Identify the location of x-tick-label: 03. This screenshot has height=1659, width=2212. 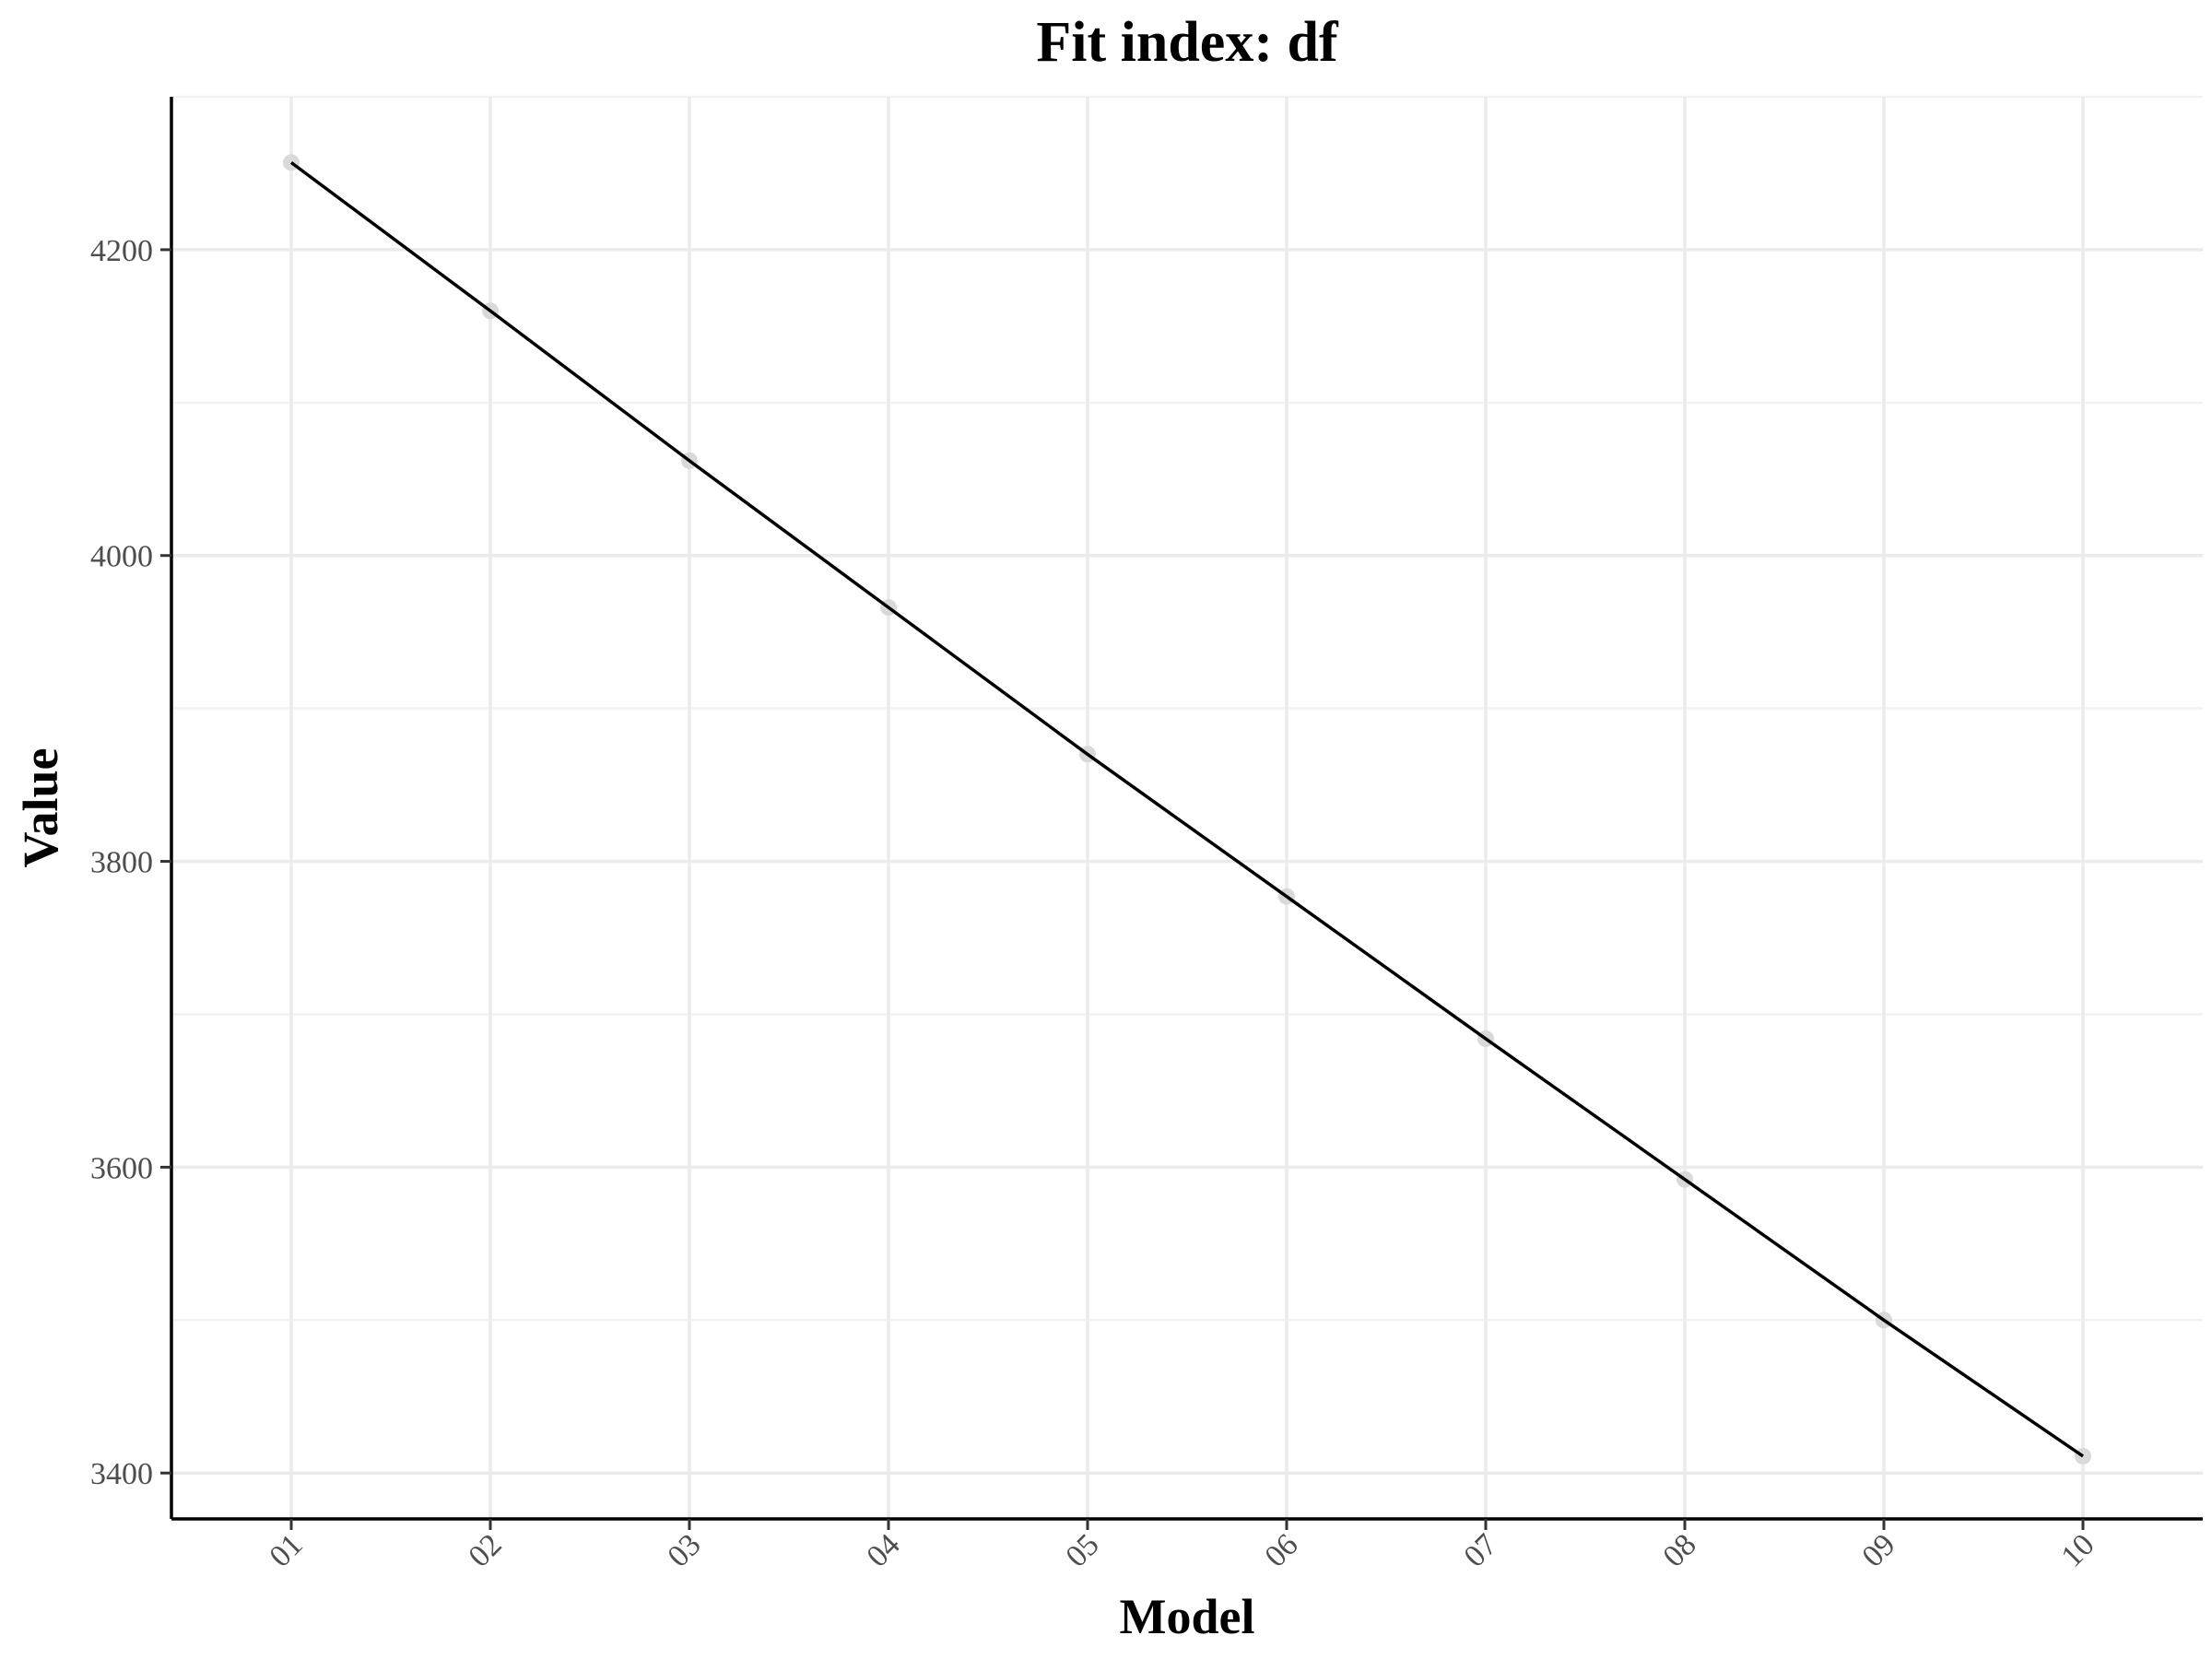
(684, 1550).